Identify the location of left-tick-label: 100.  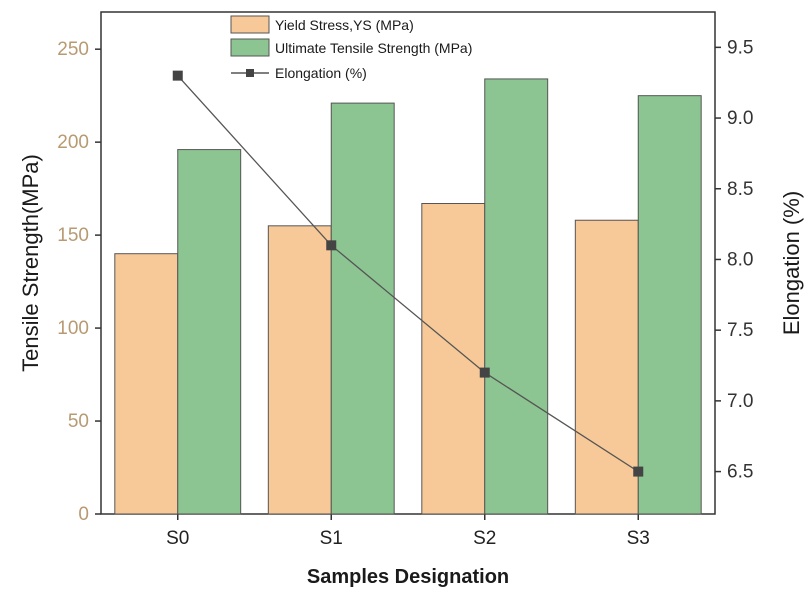
(73, 328).